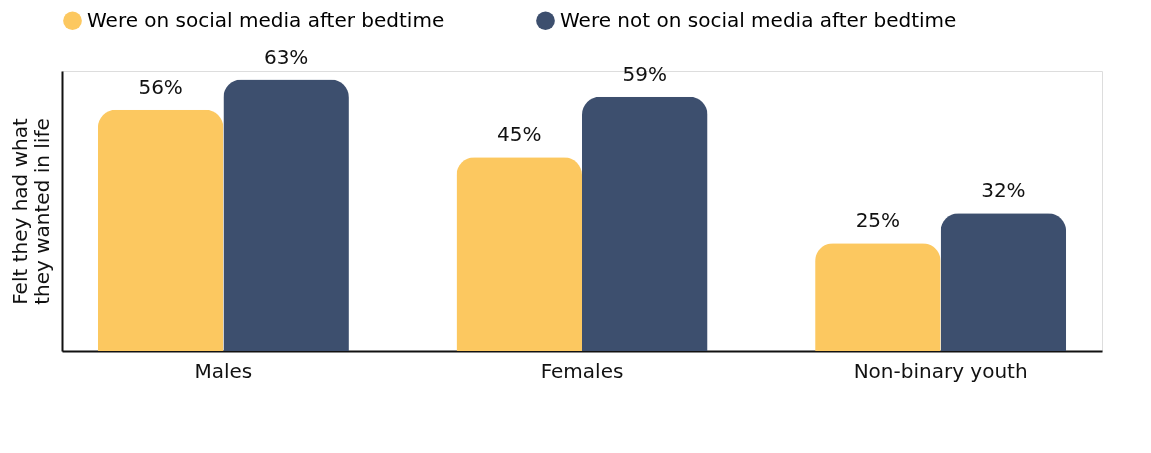  I want to click on legend-label: Were not on social media after bedtime, so click(758, 19).